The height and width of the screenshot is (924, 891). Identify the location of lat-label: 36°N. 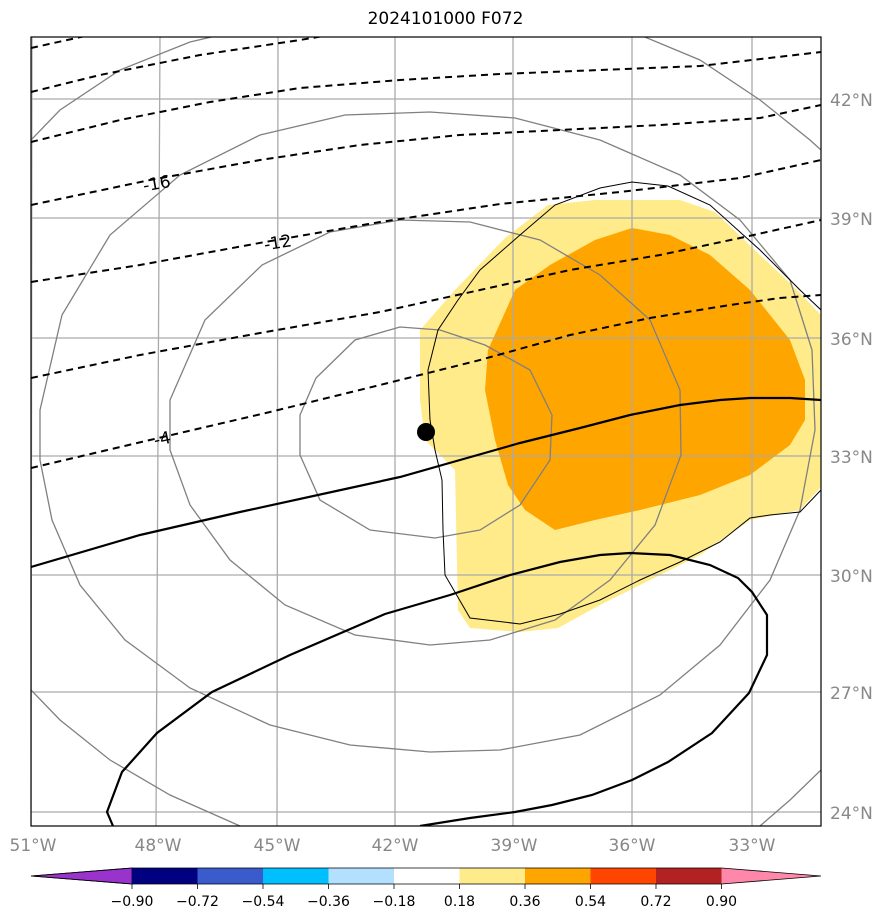
(851, 340).